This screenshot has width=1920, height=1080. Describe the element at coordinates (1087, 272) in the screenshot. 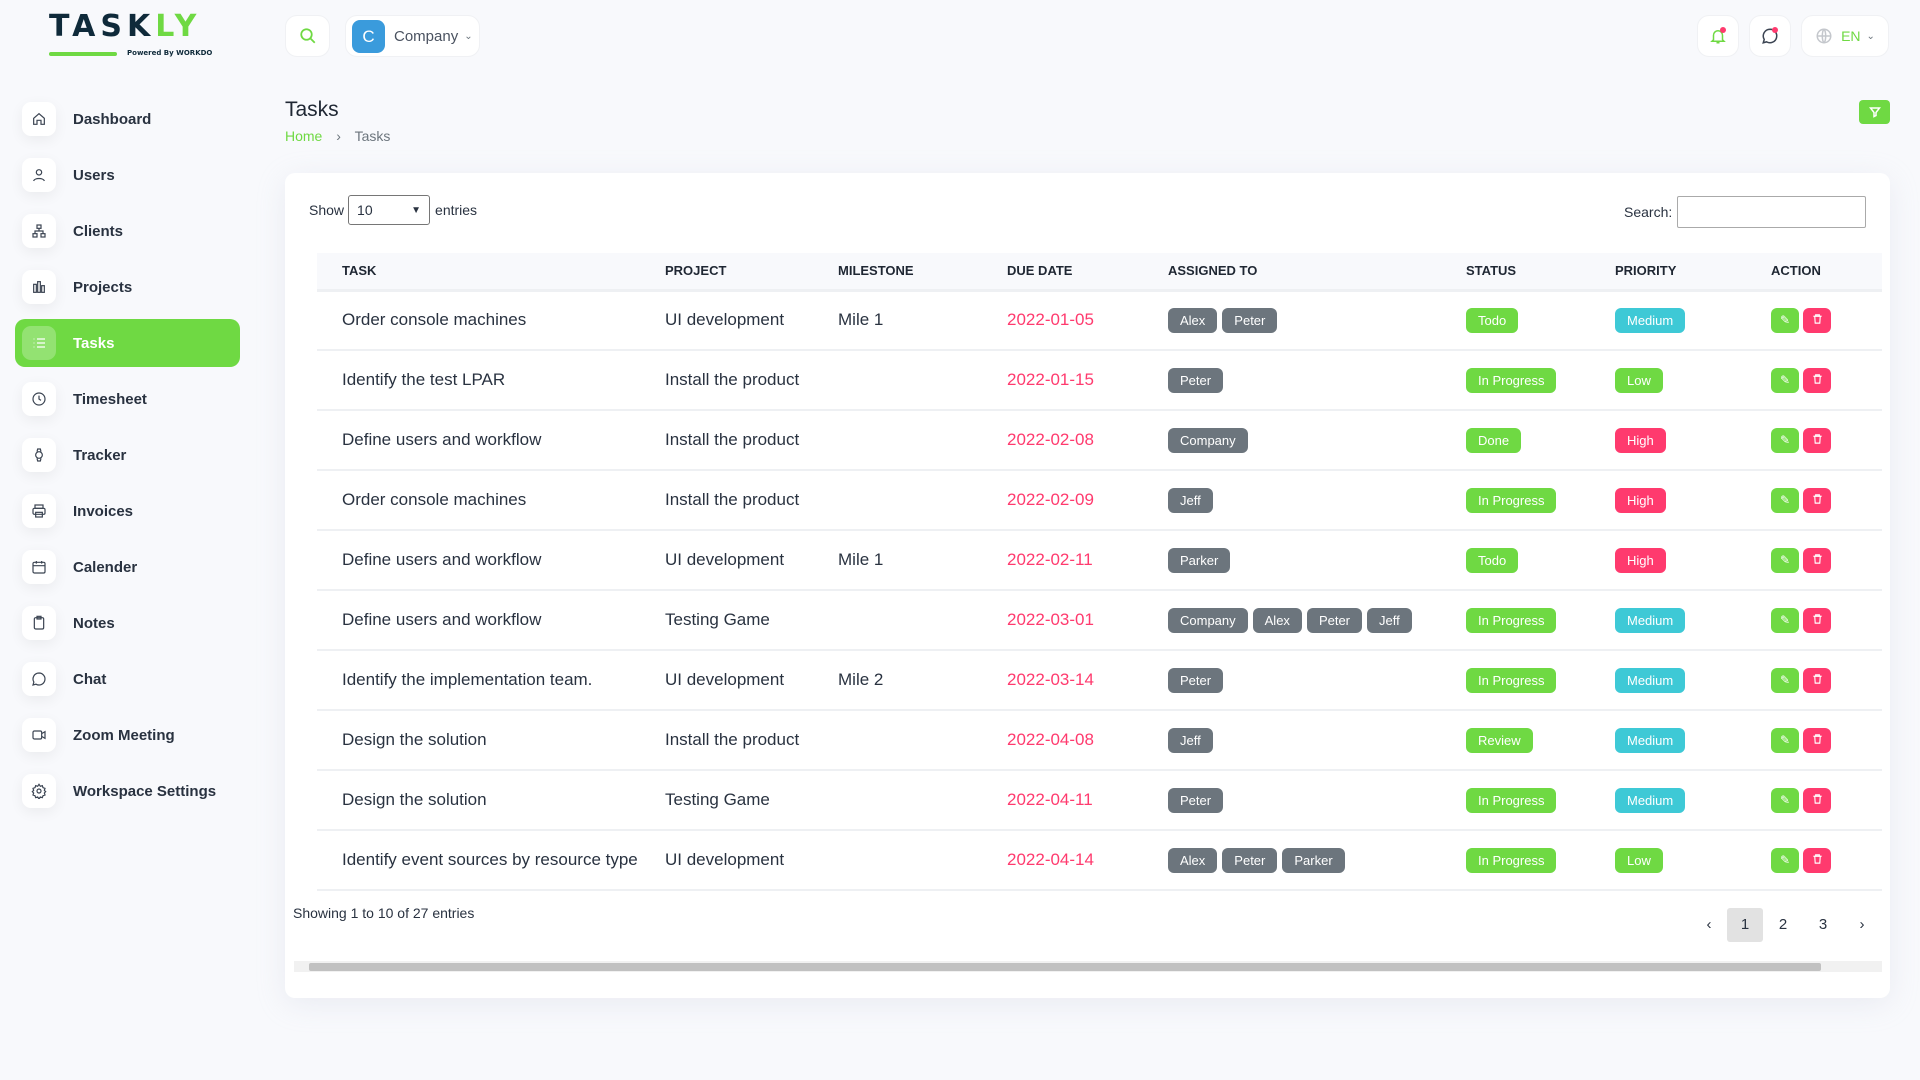

I see `column-header-due-date: DUE DATE` at that location.